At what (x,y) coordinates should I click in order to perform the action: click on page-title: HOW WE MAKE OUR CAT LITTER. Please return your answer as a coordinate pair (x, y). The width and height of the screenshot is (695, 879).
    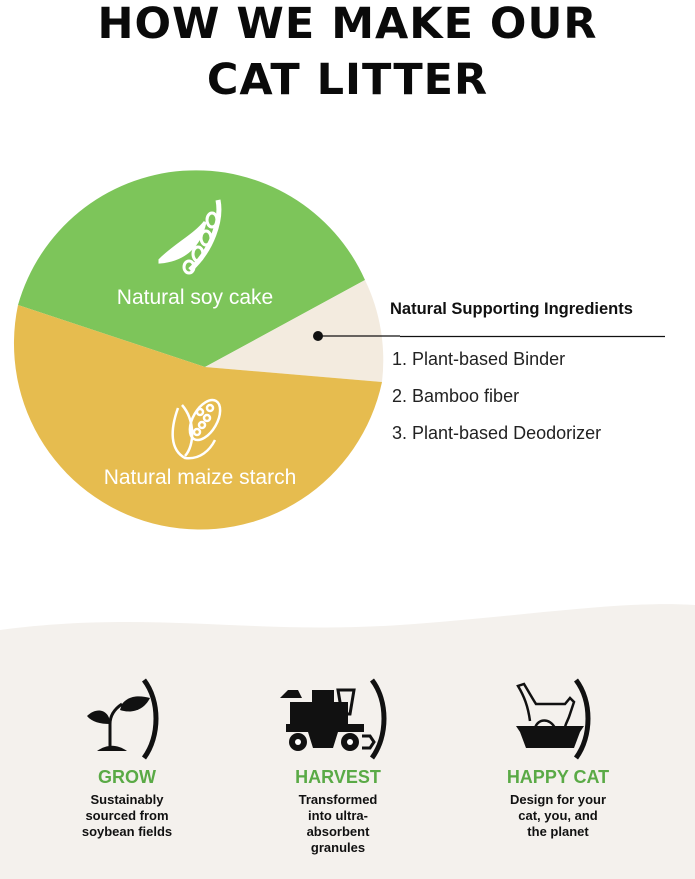
    Looking at the image, I should click on (347, 54).